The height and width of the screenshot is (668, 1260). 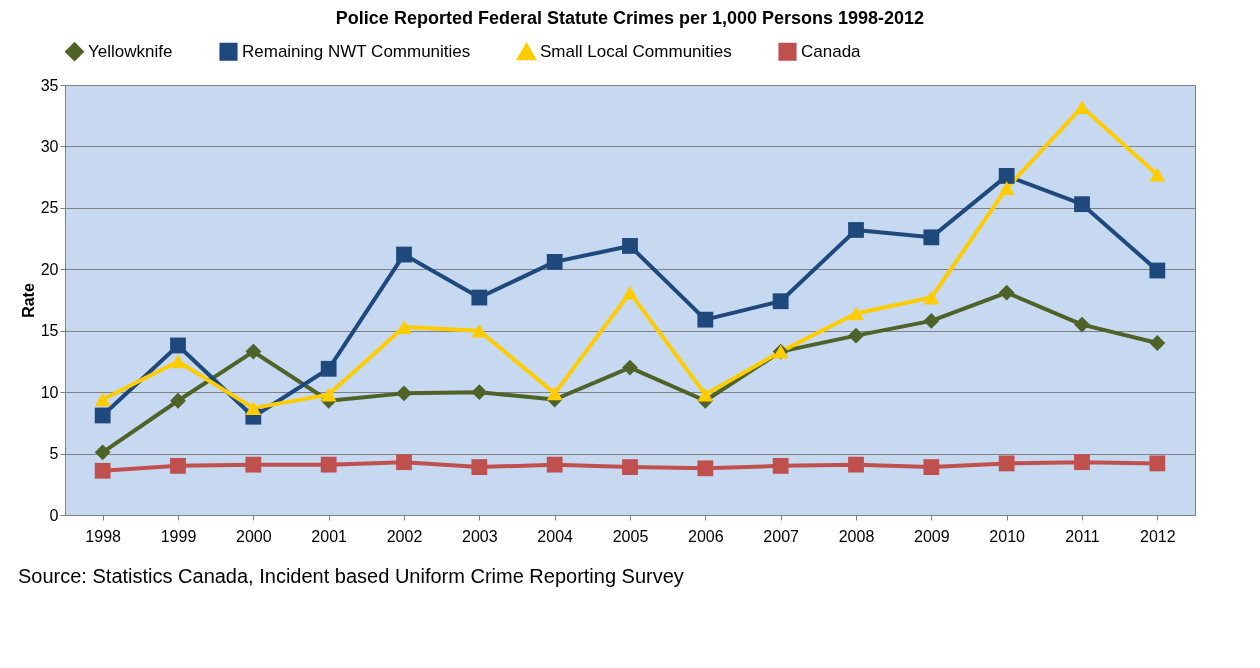 What do you see at coordinates (49, 208) in the screenshot?
I see `y-tick-label: 25` at bounding box center [49, 208].